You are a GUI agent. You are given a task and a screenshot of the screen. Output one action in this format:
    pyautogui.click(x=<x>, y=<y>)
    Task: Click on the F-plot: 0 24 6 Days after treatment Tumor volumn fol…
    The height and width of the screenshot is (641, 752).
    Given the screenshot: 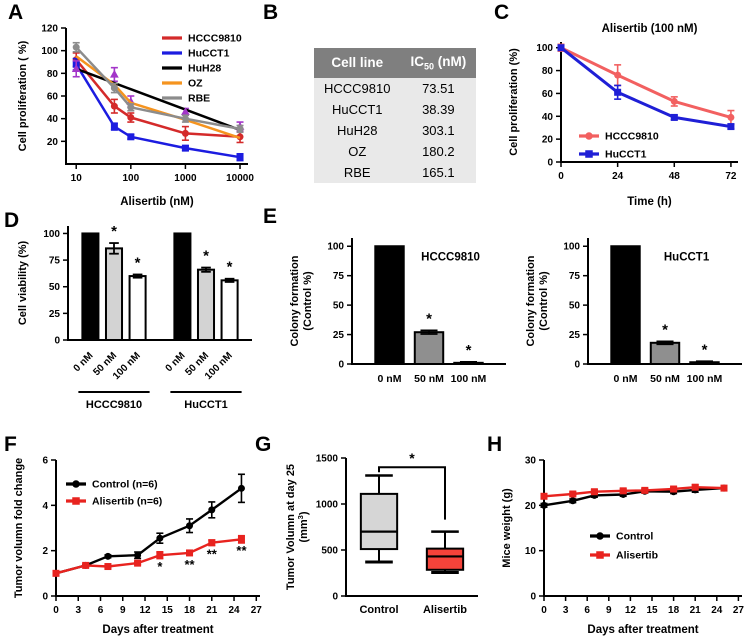 What is the action you would take?
    pyautogui.click(x=137, y=546)
    